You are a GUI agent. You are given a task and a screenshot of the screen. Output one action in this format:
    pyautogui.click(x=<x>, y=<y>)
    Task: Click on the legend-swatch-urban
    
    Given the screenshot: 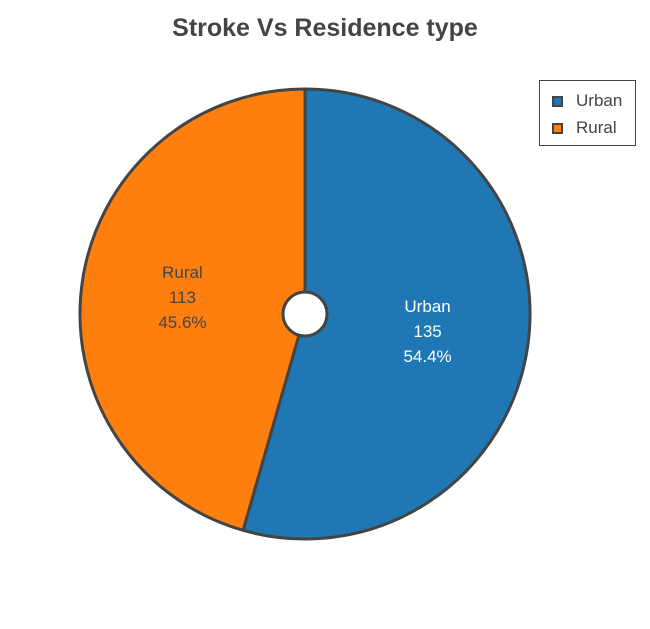 What is the action you would take?
    pyautogui.click(x=557, y=101)
    